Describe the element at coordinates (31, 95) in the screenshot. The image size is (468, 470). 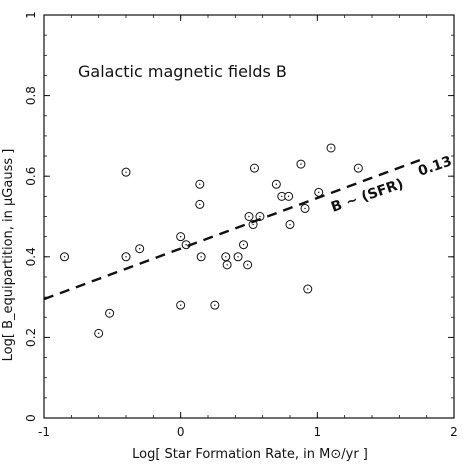
I see `y-tick-label: 0.8` at that location.